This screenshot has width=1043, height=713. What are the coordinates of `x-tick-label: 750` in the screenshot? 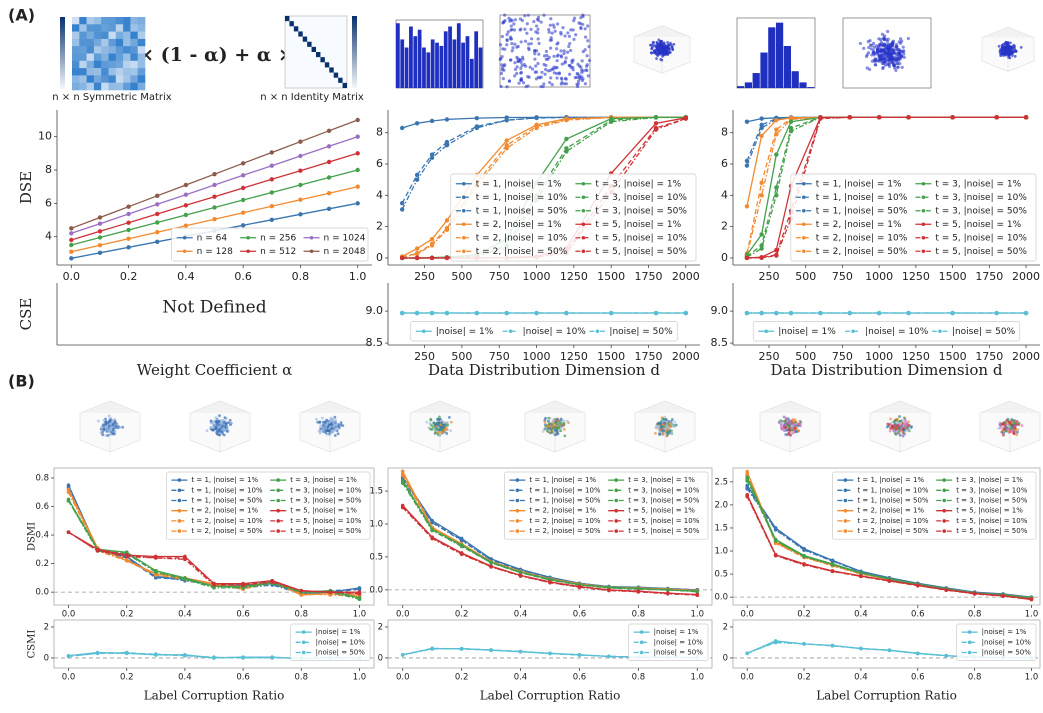 It's located at (842, 276).